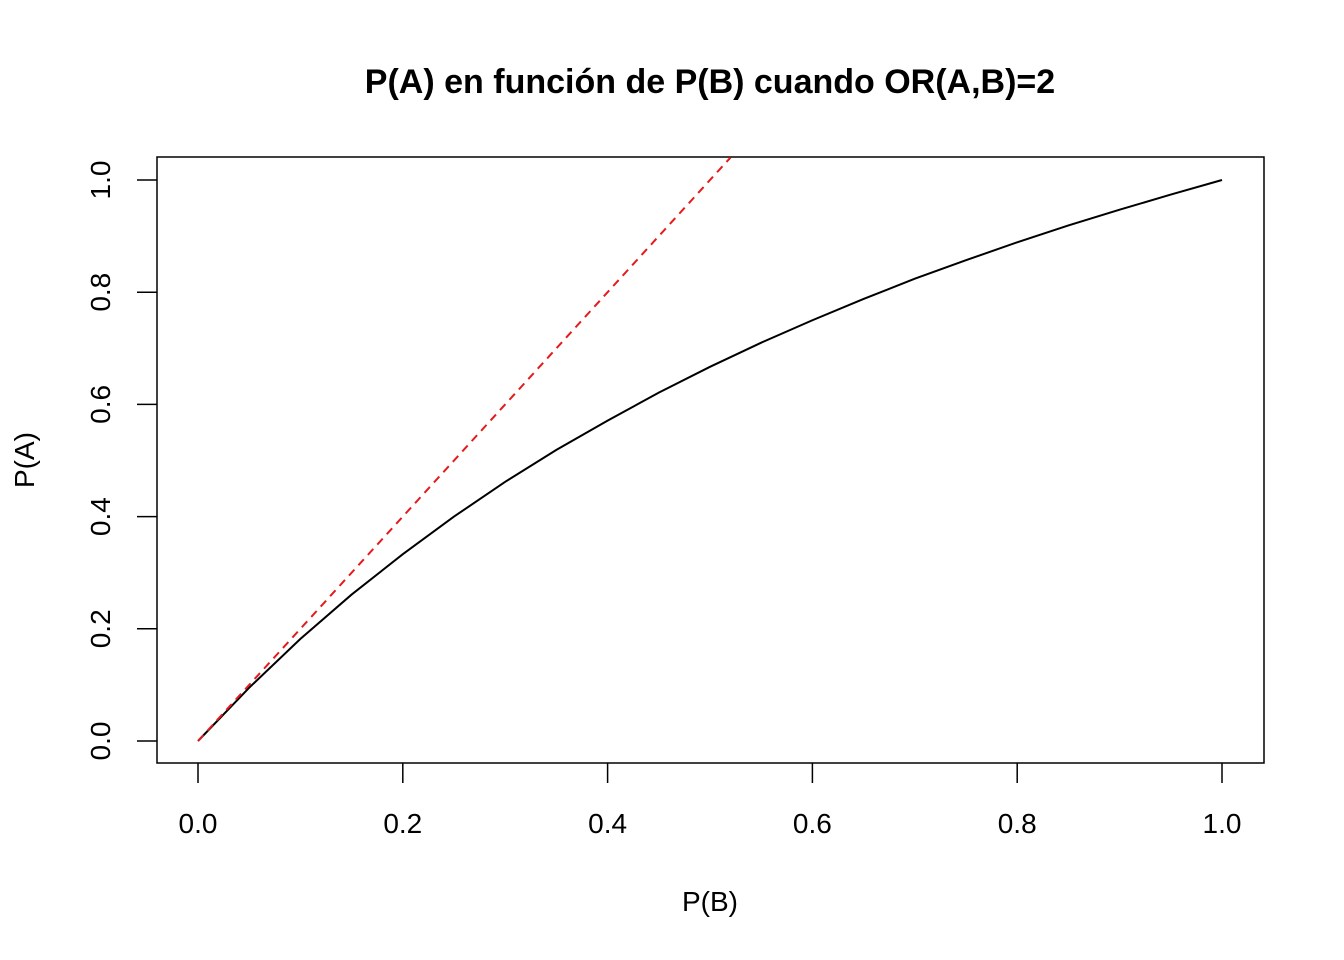 This screenshot has width=1344, height=960. Describe the element at coordinates (710, 901) in the screenshot. I see `x-axis-label: P(B)` at that location.